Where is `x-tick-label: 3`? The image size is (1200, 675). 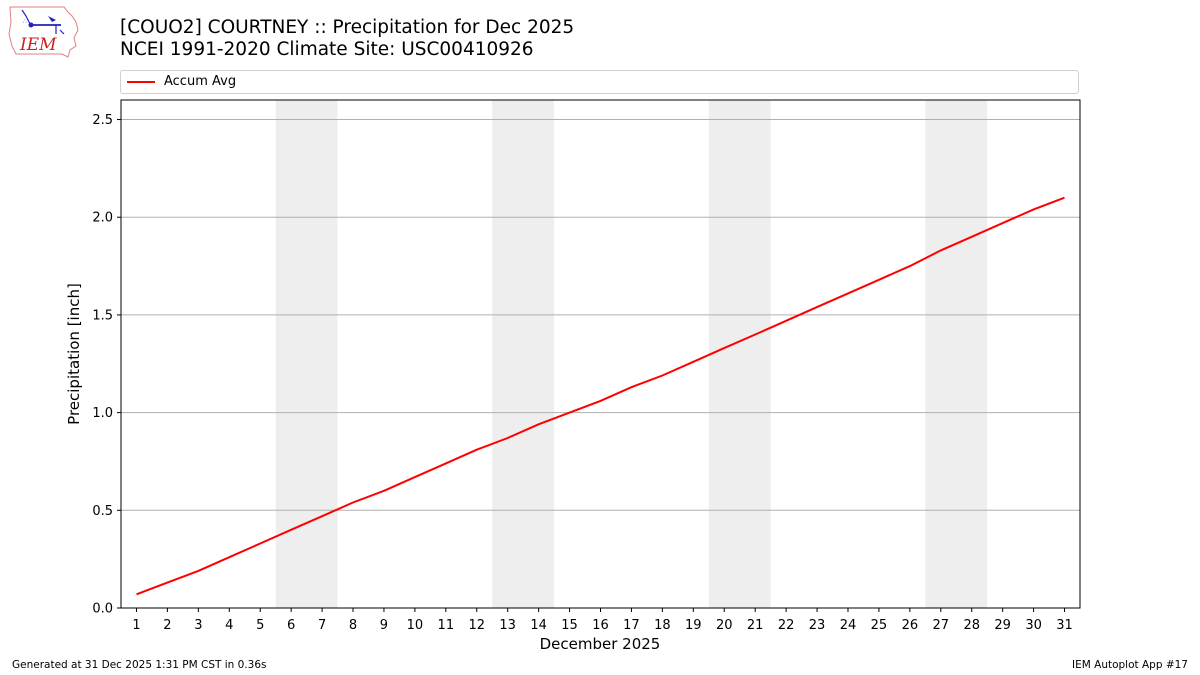 x-tick-label: 3 is located at coordinates (198, 625).